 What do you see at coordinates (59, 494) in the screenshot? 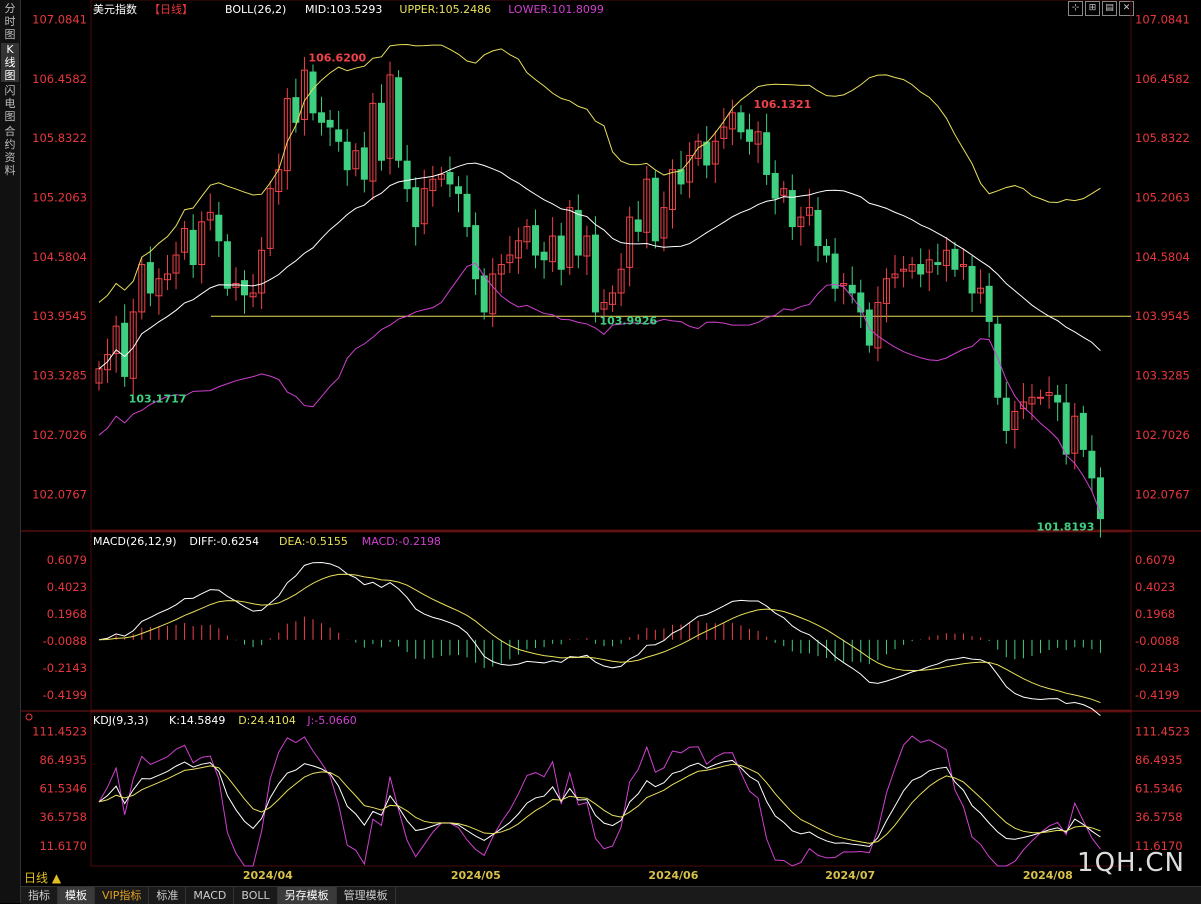
I see `price-tick-left-8: 102.0767` at bounding box center [59, 494].